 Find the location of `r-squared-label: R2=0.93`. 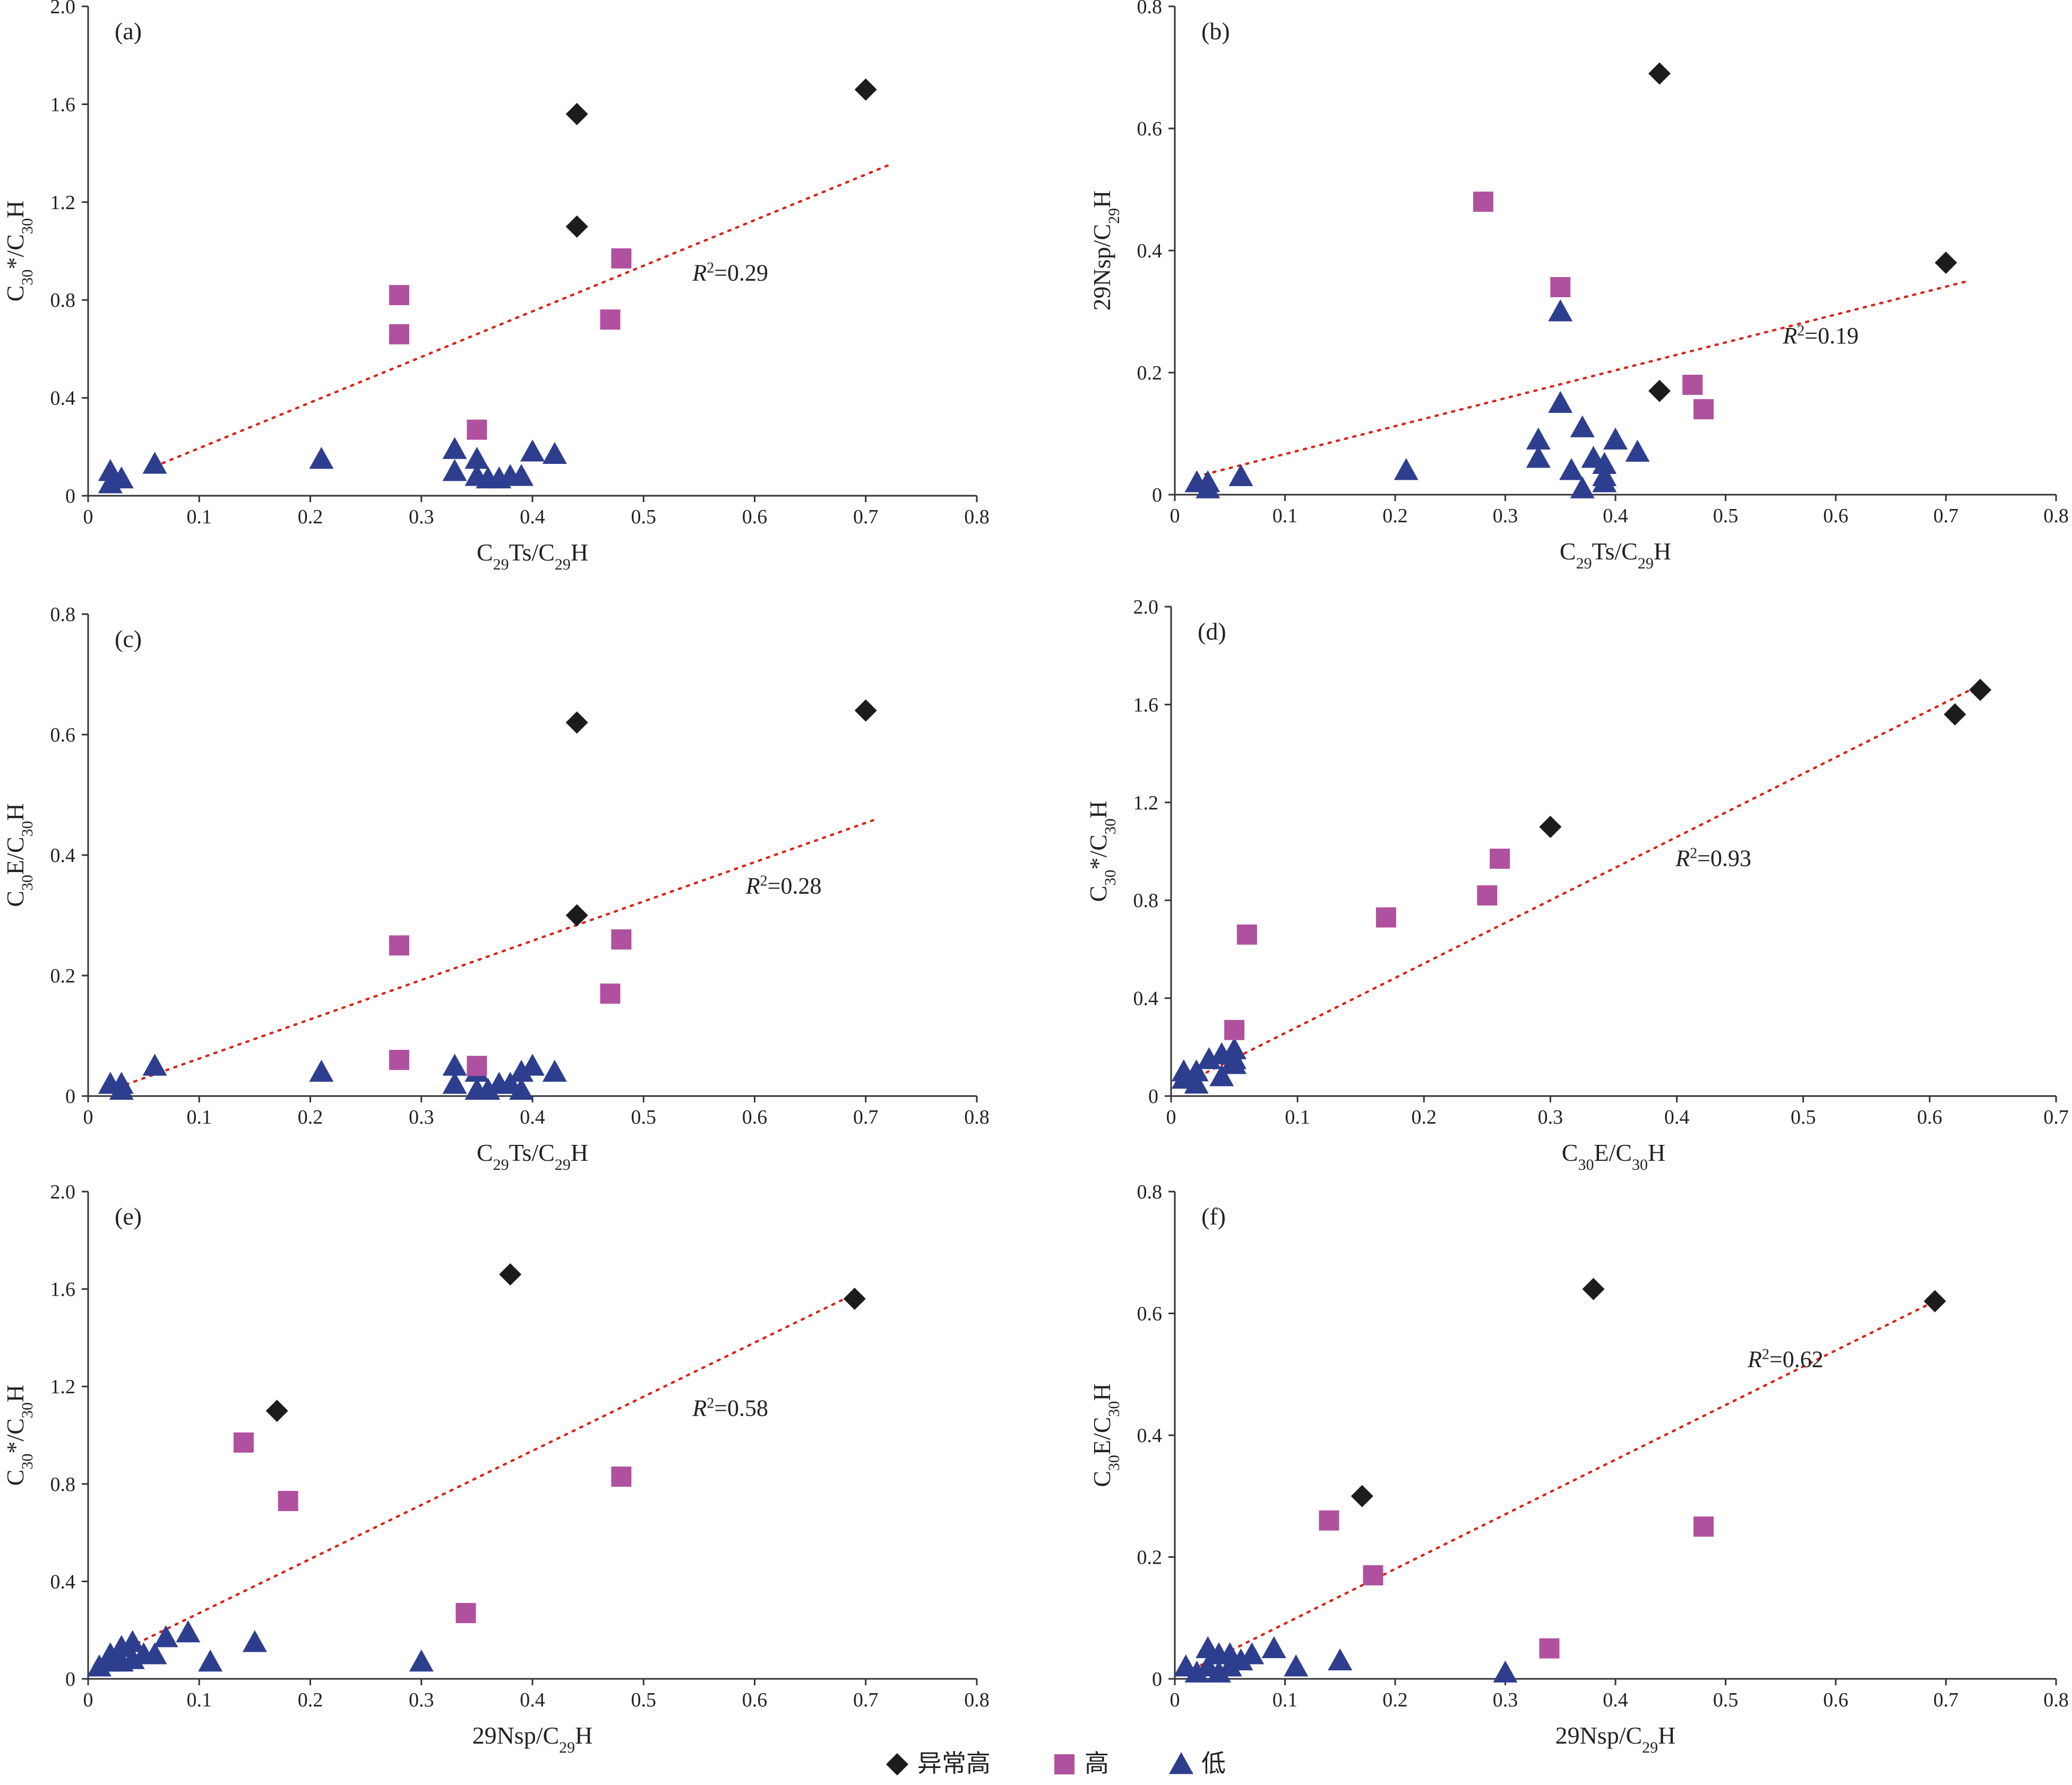

r-squared-label: R2=0.93 is located at coordinates (1713, 858).